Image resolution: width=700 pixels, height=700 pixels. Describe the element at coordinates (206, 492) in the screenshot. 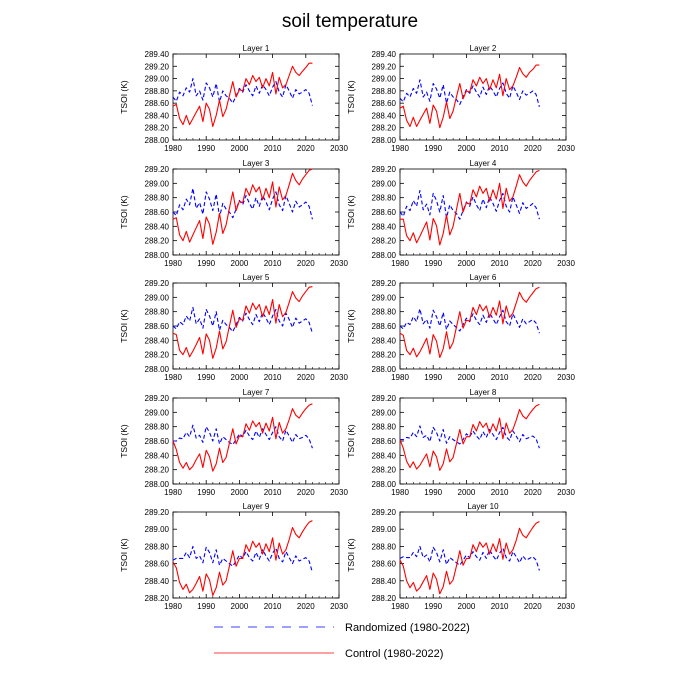

I see `panel-7-xtick-label: 1990` at that location.